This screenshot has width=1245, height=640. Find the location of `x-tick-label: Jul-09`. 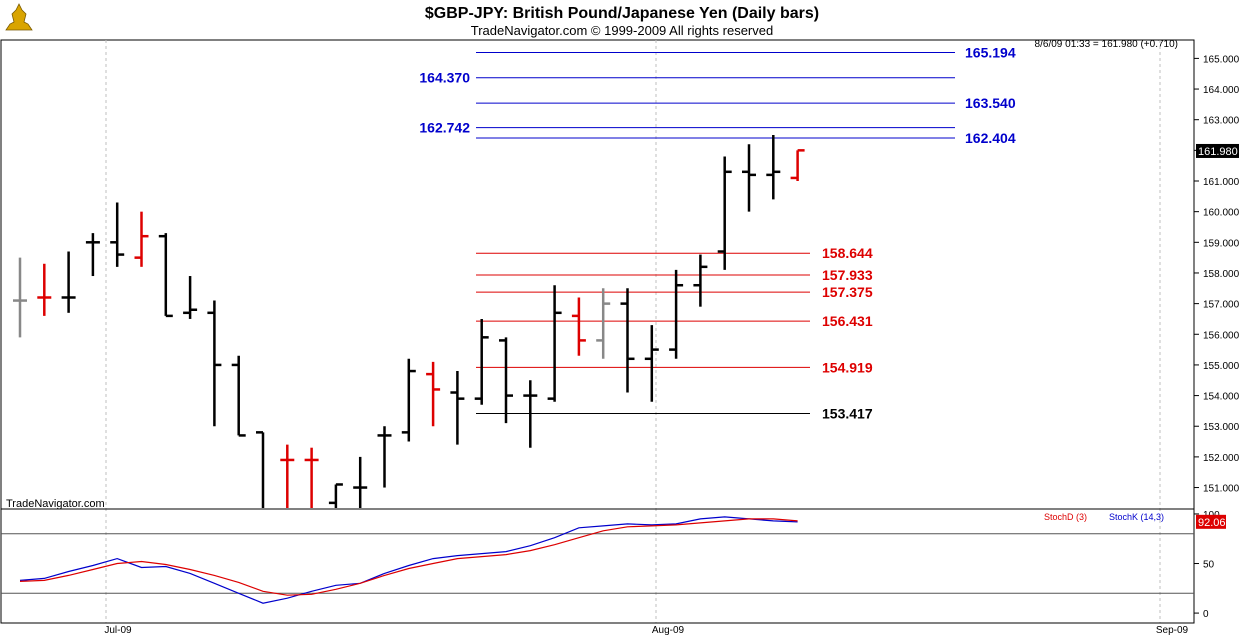

x-tick-label: Jul-09 is located at coordinates (118, 630).